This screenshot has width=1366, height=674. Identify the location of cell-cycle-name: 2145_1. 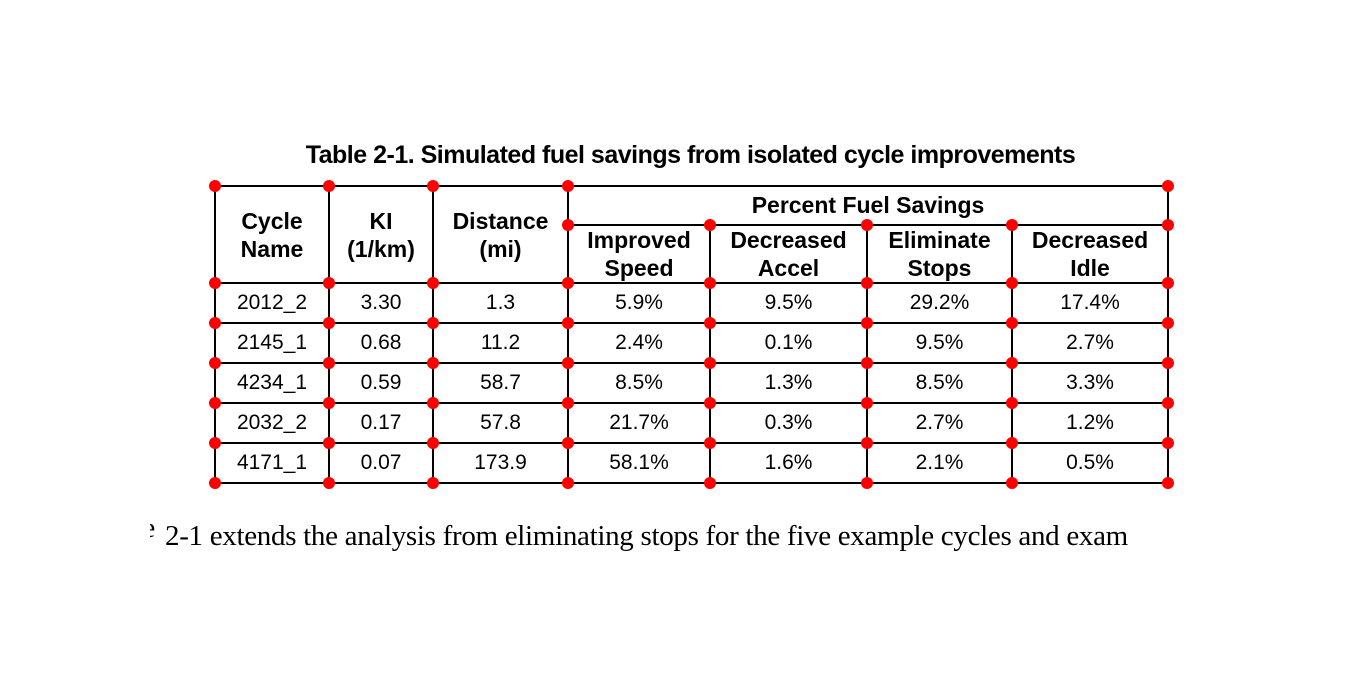
(272, 343).